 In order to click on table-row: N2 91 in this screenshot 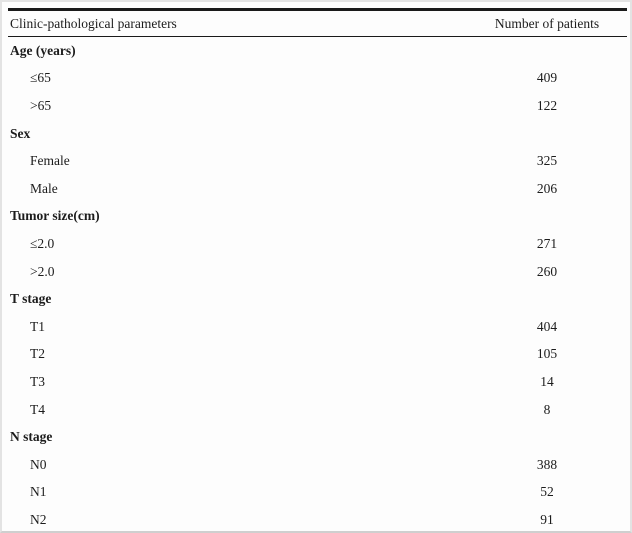, I will do `click(317, 518)`.